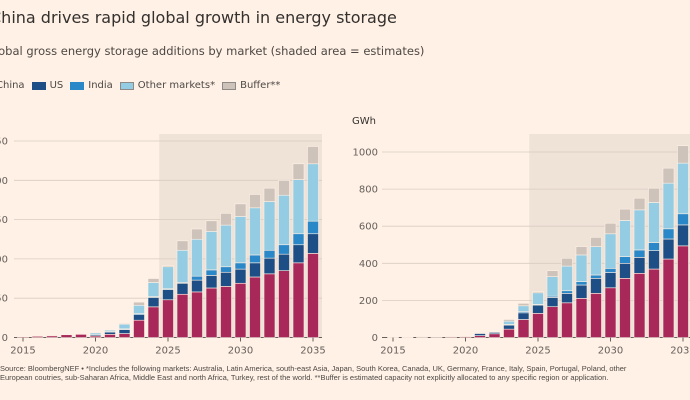 The width and height of the screenshot is (690, 400). What do you see at coordinates (140, 85) in the screenshot?
I see `legend: China US India Other markets* Buffer**` at bounding box center [140, 85].